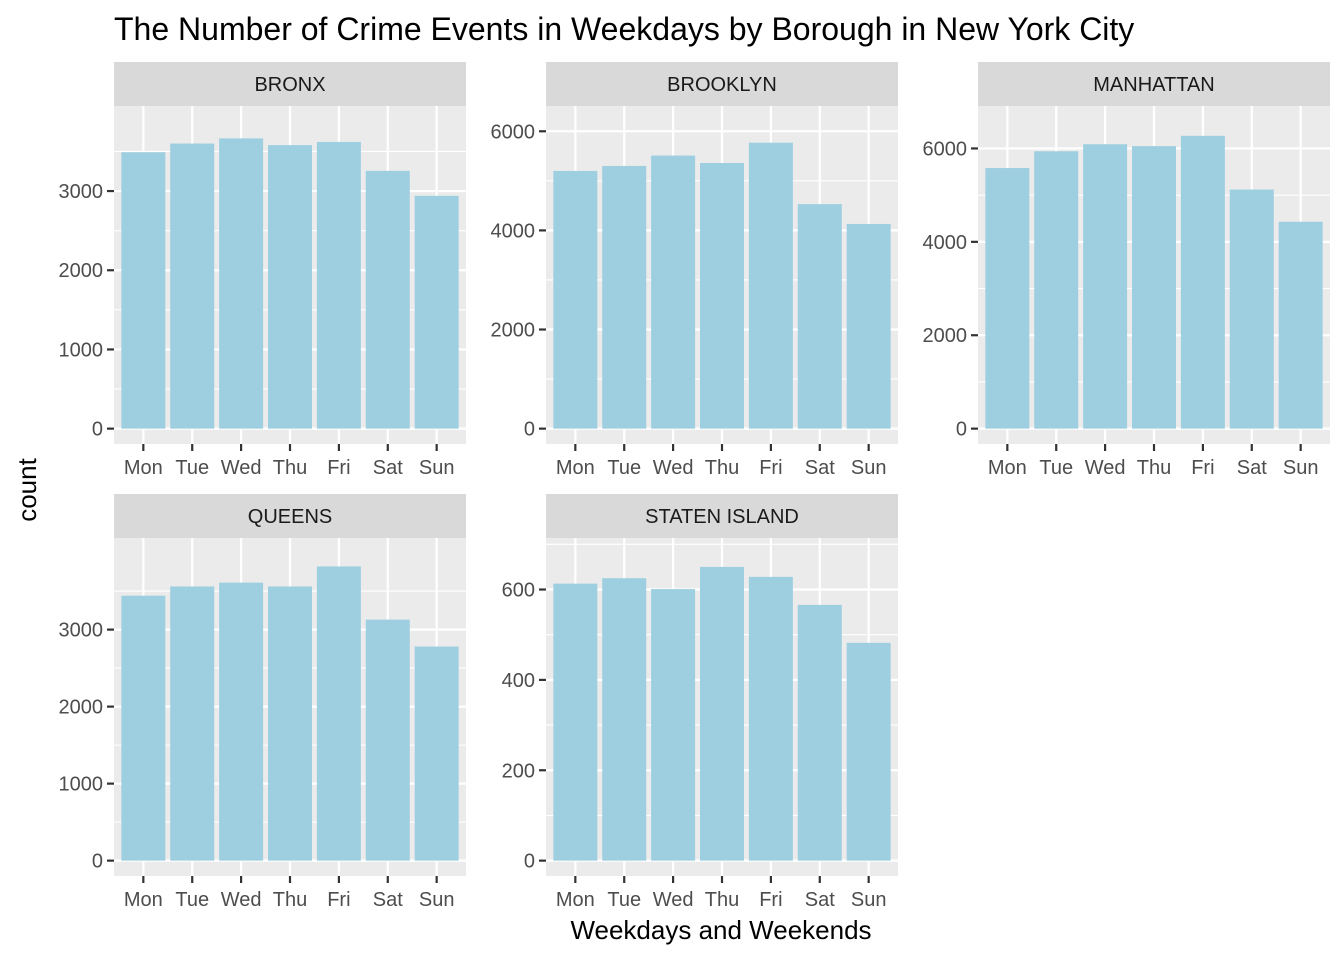  Describe the element at coordinates (518, 681) in the screenshot. I see `y-tick-label: 400` at that location.